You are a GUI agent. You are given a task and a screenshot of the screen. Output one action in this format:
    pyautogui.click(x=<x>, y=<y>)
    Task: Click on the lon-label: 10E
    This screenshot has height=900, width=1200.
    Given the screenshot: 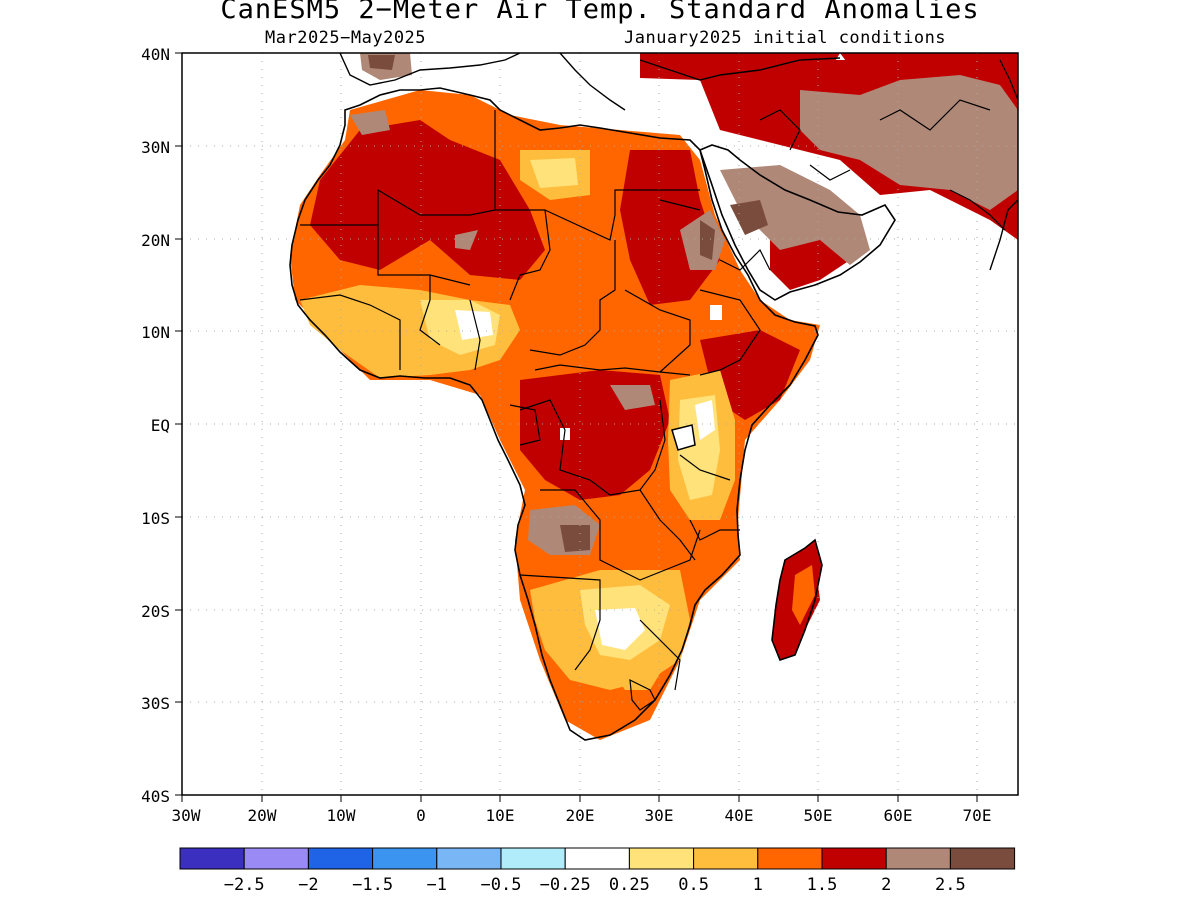 What is the action you would take?
    pyautogui.click(x=500, y=815)
    